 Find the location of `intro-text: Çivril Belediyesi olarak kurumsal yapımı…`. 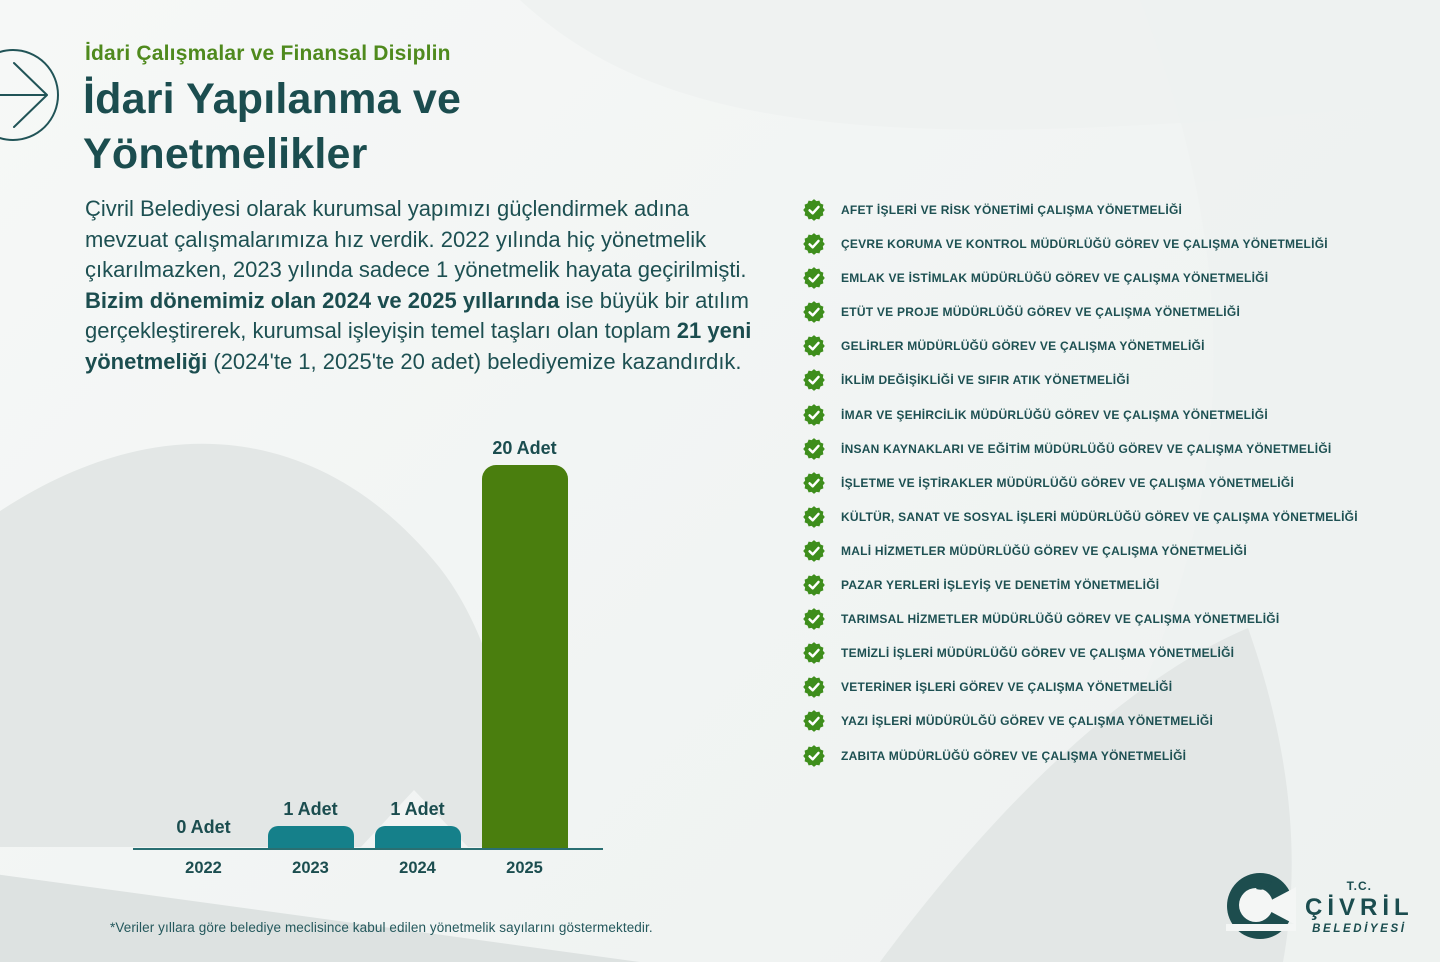

intro-text: Çivril Belediyesi olarak kurumsal yapımı… is located at coordinates (416, 239).